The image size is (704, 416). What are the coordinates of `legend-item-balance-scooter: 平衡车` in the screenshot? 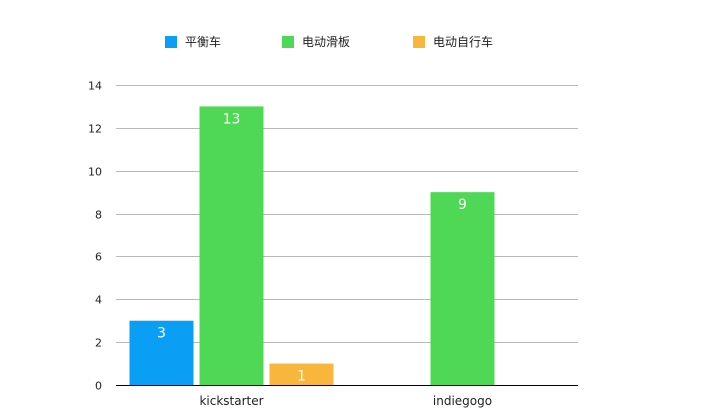 It's located at (193, 41).